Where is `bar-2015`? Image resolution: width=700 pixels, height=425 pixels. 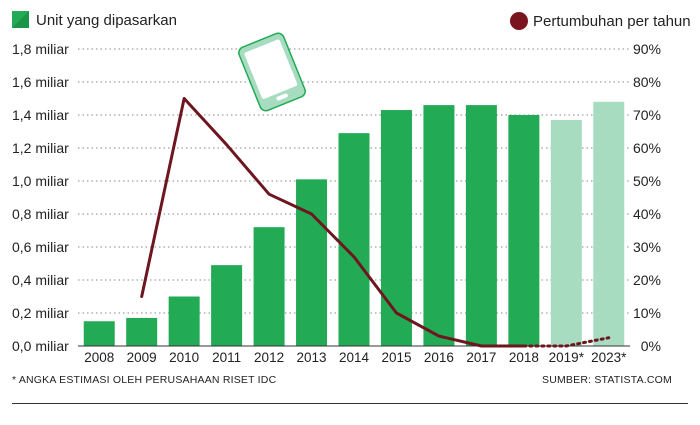 bar-2015 is located at coordinates (396, 228).